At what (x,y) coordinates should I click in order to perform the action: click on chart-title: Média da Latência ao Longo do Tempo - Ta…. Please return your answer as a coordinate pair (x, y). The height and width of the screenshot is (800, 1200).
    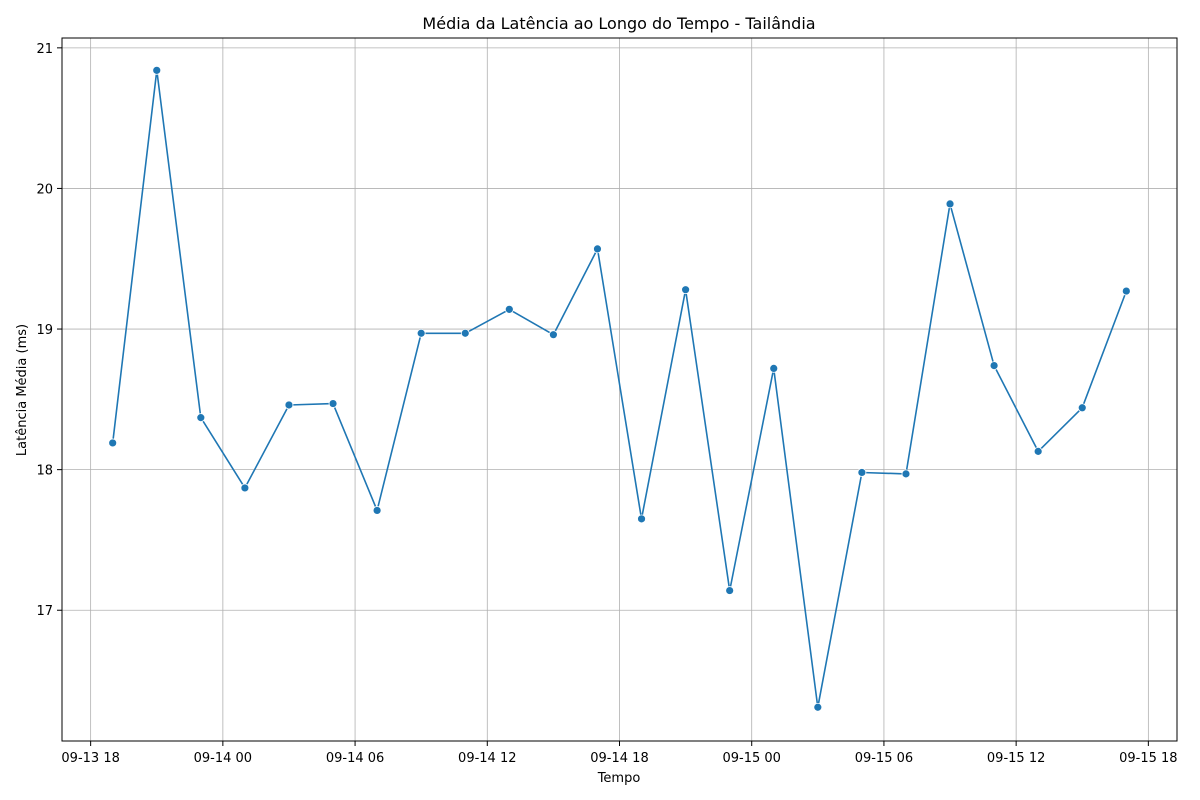
    Looking at the image, I should click on (618, 23).